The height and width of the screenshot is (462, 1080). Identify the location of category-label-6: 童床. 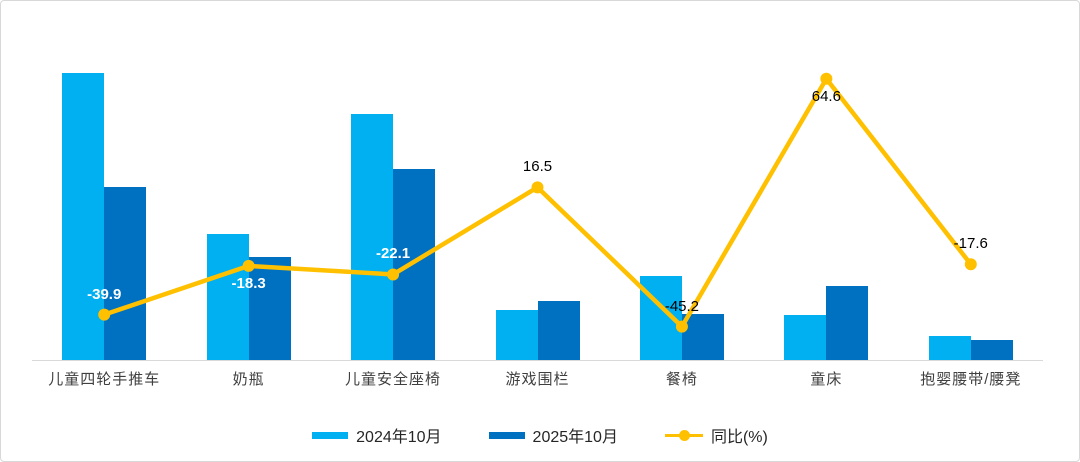
(826, 379).